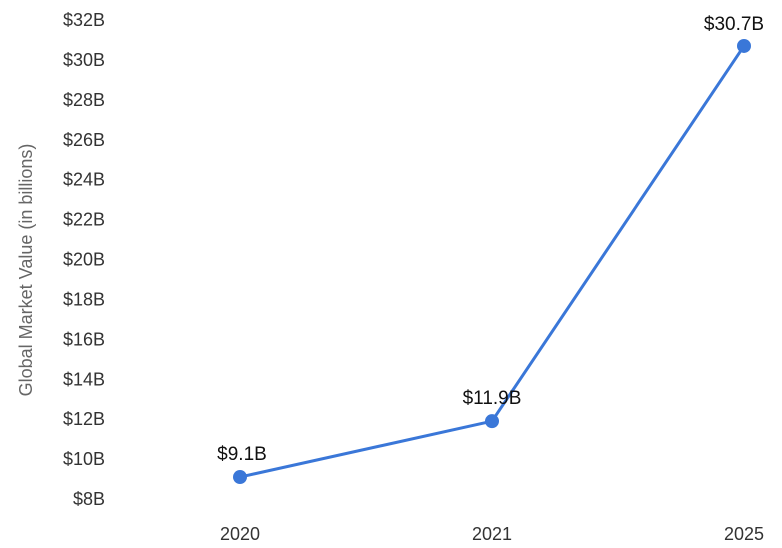  I want to click on x-tick-label: 2021, so click(492, 534).